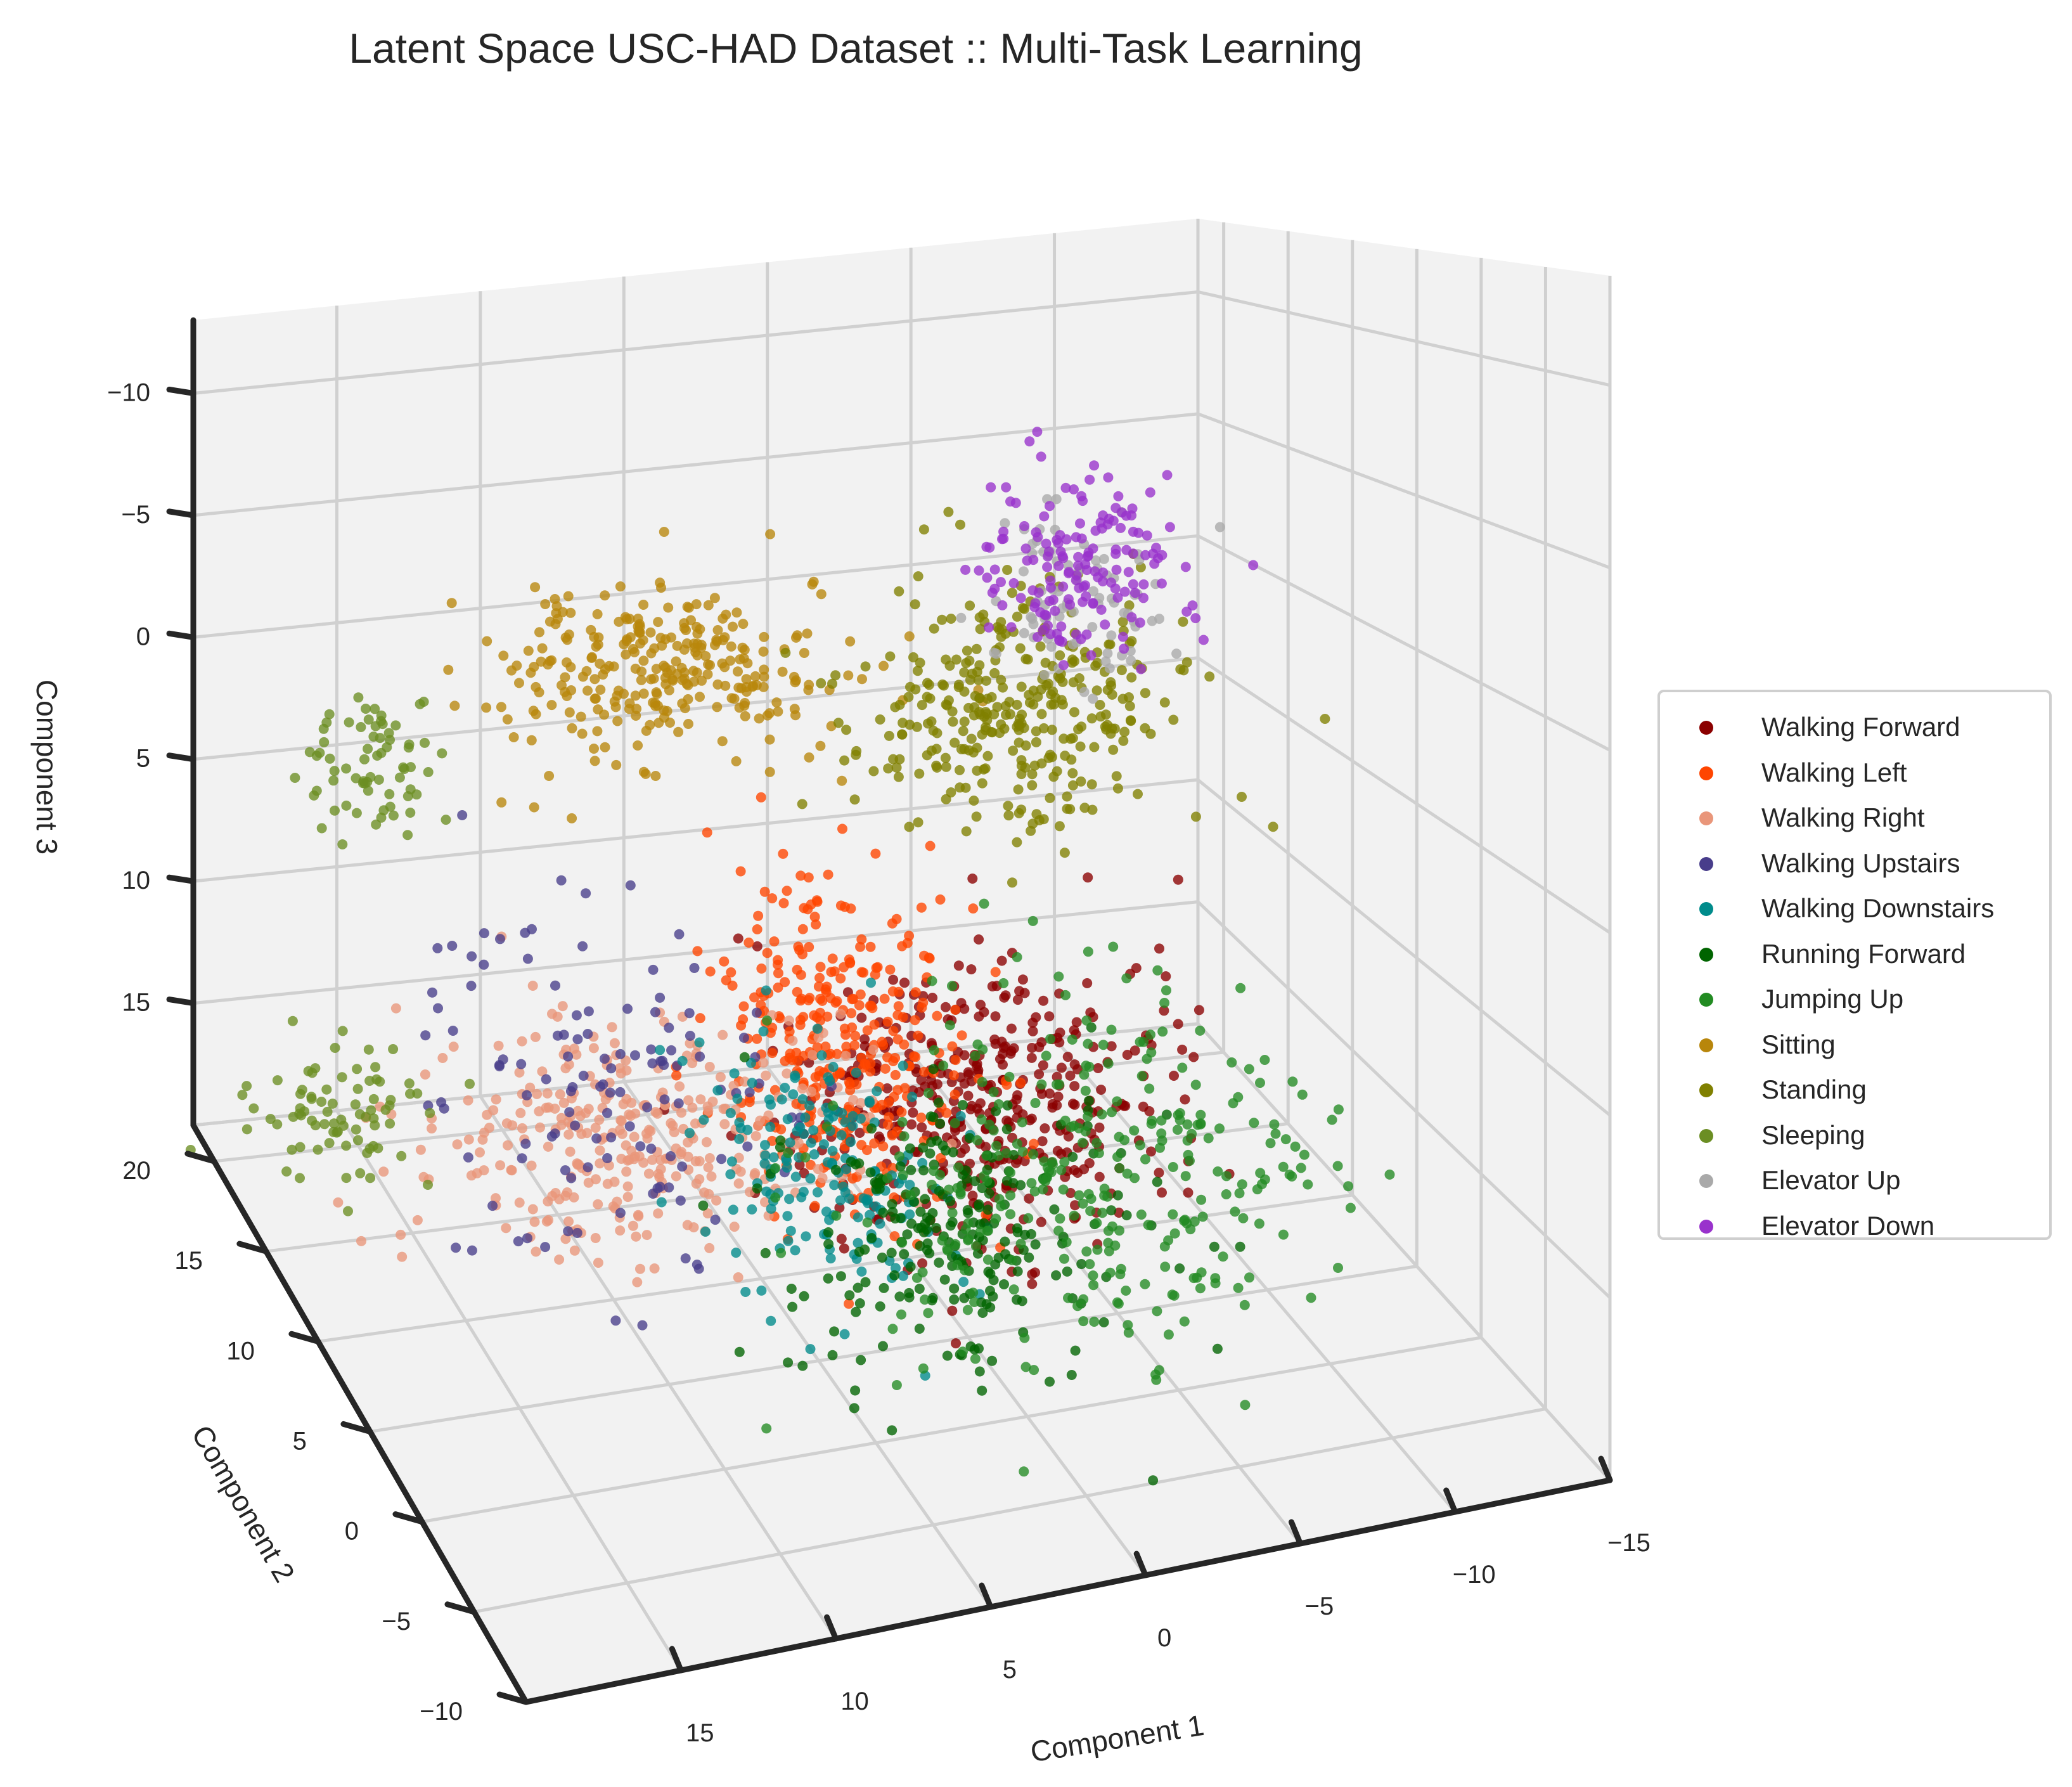  What do you see at coordinates (1706, 1090) in the screenshot?
I see `legend-marker` at bounding box center [1706, 1090].